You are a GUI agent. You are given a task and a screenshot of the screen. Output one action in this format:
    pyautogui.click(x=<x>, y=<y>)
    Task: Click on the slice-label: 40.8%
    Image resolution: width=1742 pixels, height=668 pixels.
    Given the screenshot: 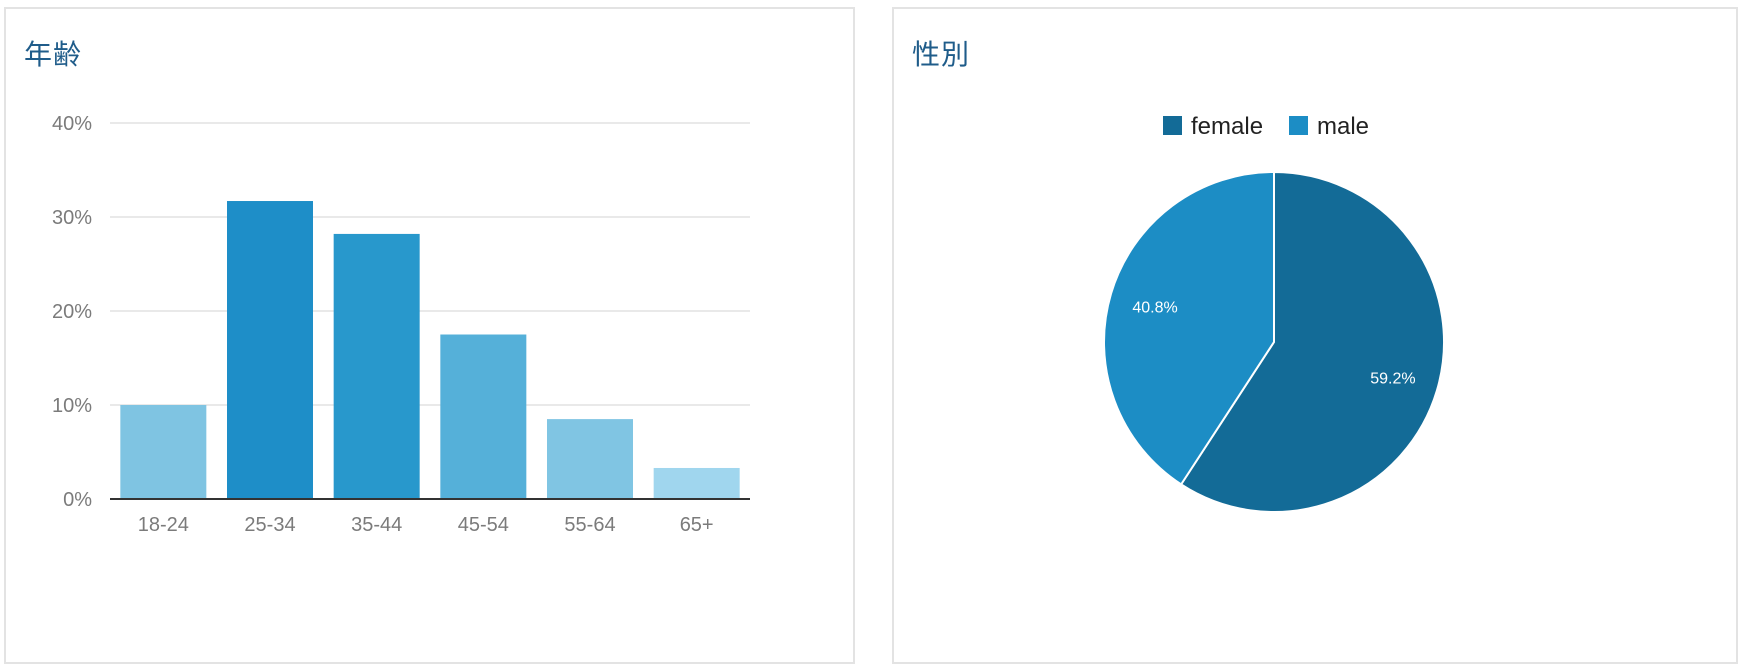 What is the action you would take?
    pyautogui.click(x=1154, y=308)
    